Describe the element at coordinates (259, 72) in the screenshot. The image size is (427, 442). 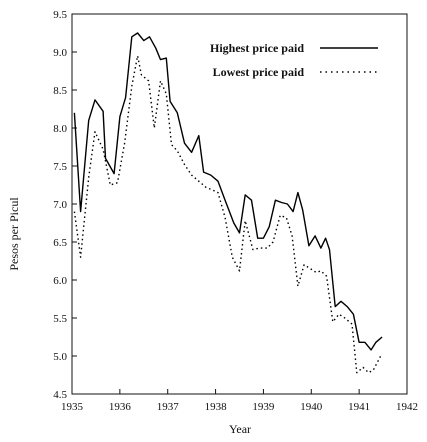
I see `legend-label-lowest: Lowest price paid` at that location.